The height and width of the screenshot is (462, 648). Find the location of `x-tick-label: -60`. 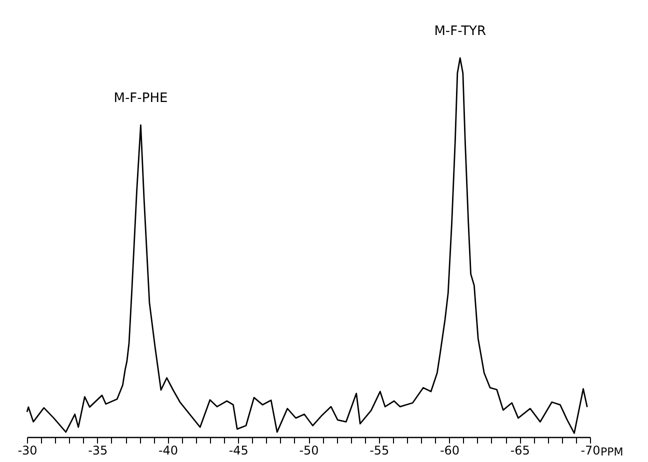

x-tick-label: -60 is located at coordinates (450, 451).